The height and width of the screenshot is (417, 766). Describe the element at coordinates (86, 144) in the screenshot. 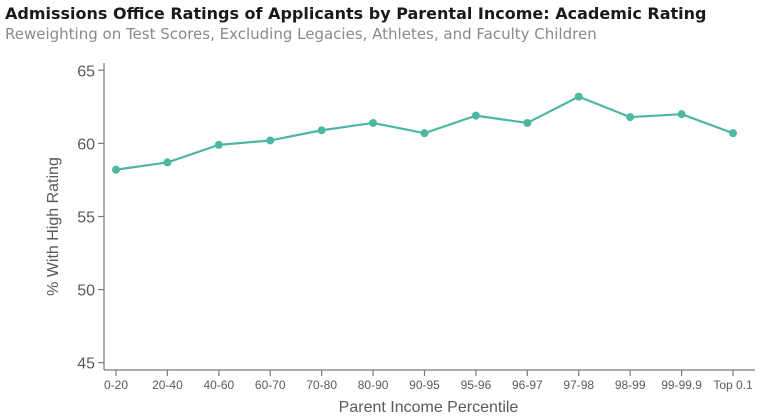

I see `y-tick-label: 60` at that location.